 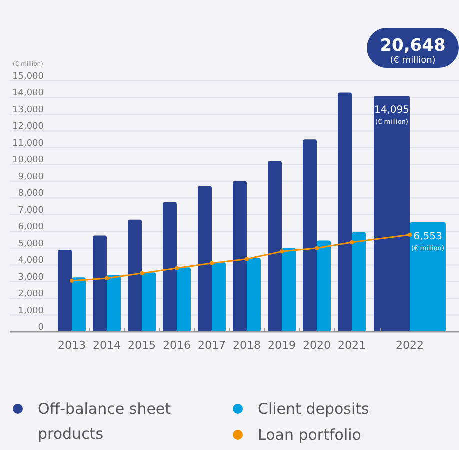 What do you see at coordinates (31, 227) in the screenshot?
I see `y-tick-label: 6,000` at bounding box center [31, 227].